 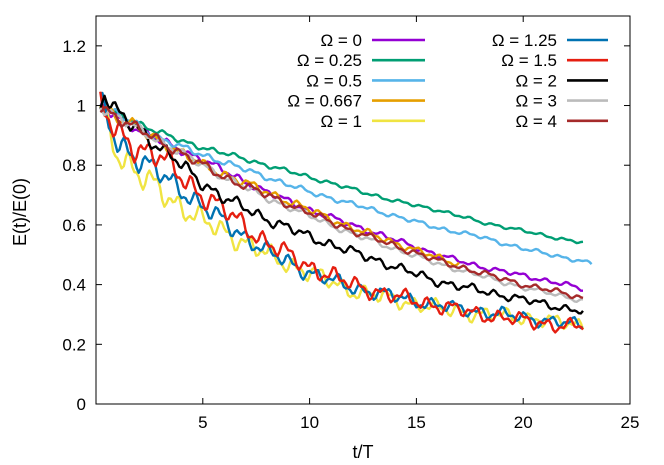 I want to click on legend-label: Ω = 0.667, so click(x=324, y=101).